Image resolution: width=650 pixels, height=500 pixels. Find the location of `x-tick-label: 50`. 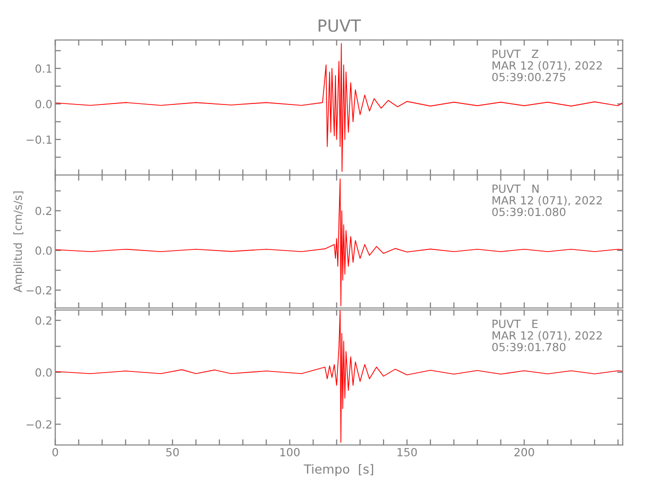

x-tick-label: 50 is located at coordinates (172, 452).